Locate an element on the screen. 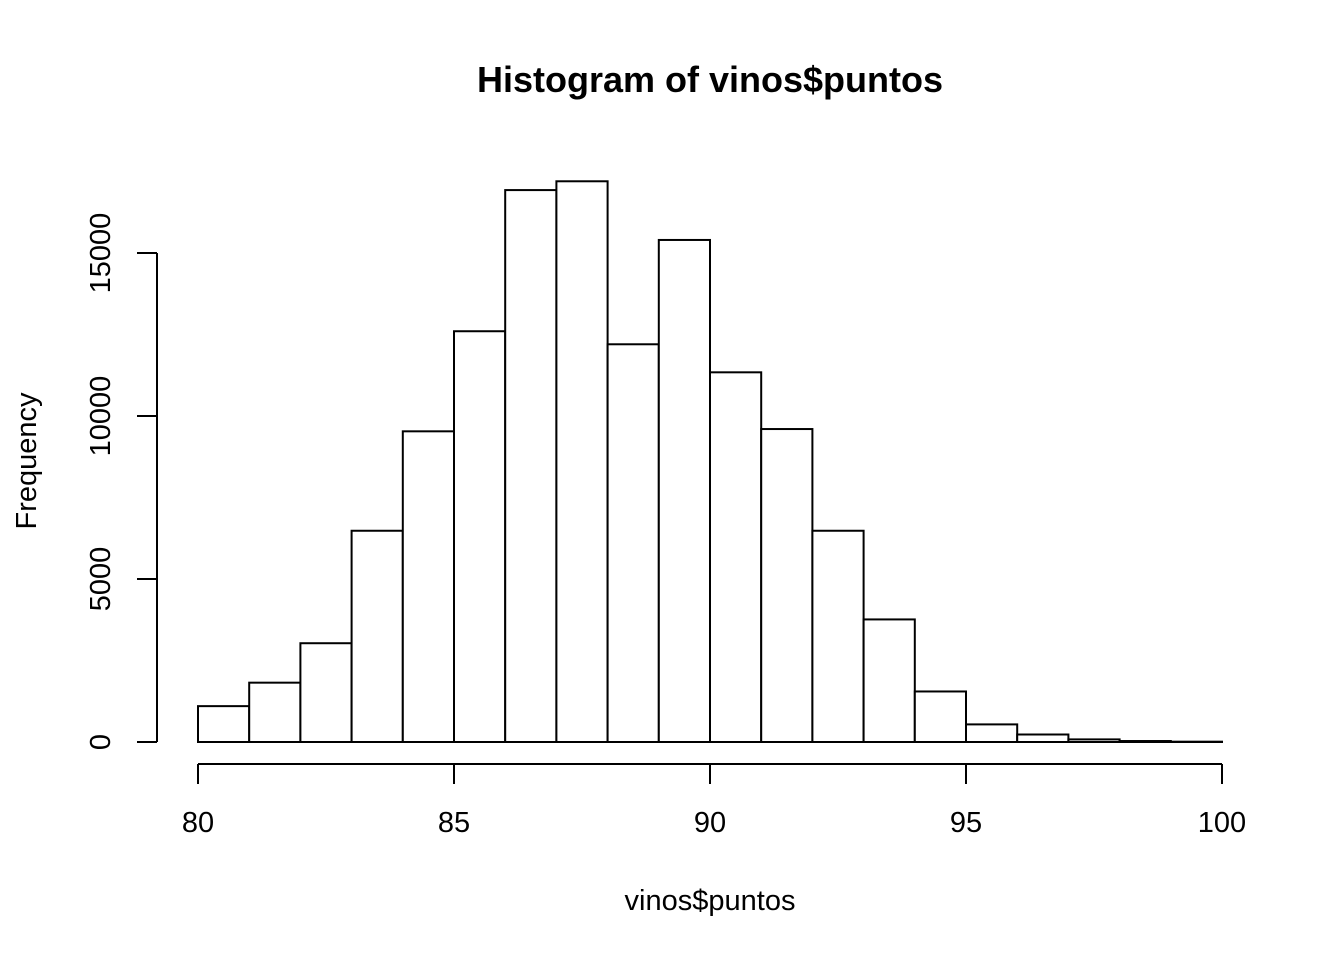 This screenshot has height=960, width=1344. x-tick-label: 85 is located at coordinates (454, 823).